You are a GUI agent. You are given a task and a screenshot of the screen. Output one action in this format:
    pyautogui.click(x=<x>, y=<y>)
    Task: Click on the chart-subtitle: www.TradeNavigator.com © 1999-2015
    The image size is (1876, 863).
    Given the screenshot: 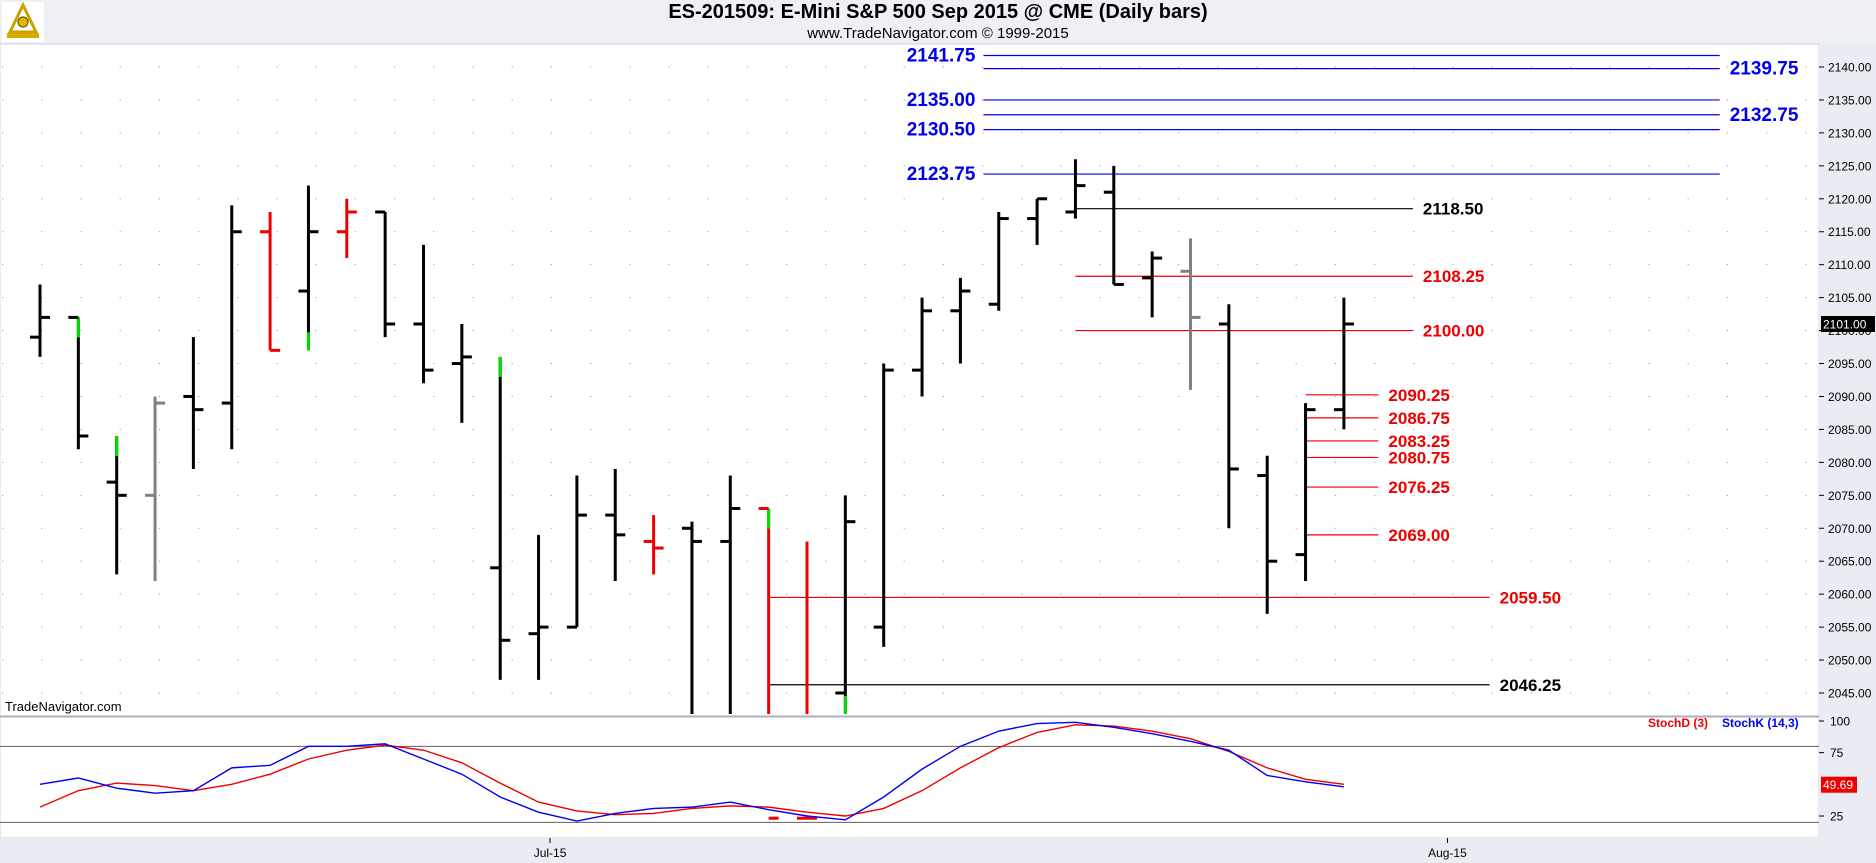 What is the action you would take?
    pyautogui.click(x=938, y=33)
    